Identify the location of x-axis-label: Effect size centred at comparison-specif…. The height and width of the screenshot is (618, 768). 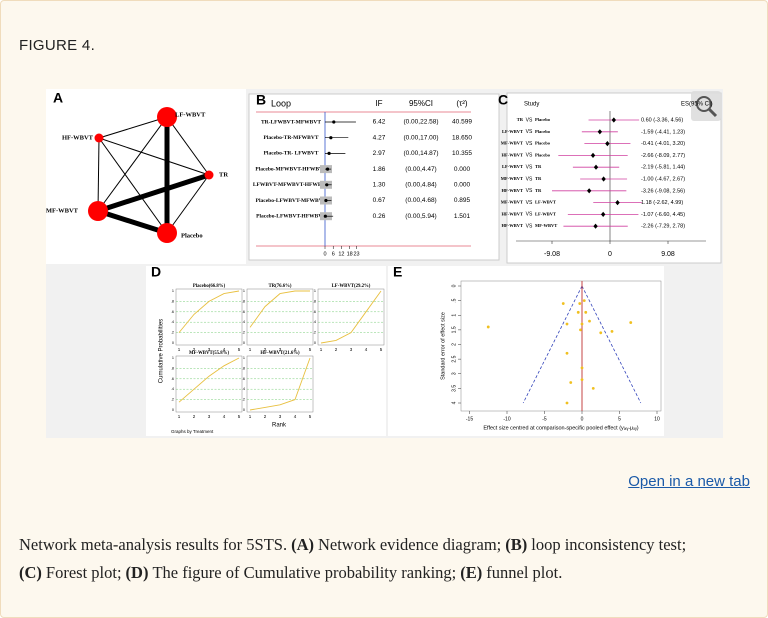
(560, 428).